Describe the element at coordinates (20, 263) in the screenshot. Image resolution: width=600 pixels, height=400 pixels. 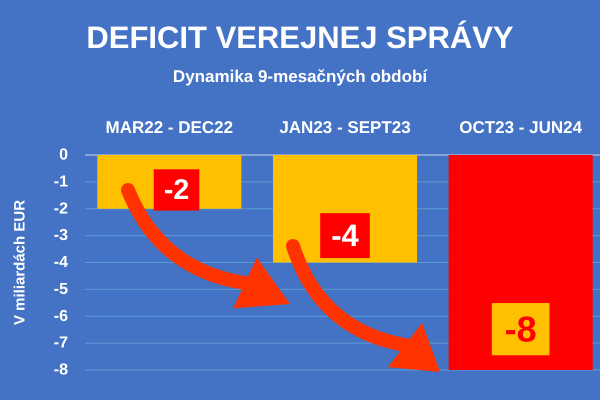
I see `y-axis-title: V miliardách EUR` at that location.